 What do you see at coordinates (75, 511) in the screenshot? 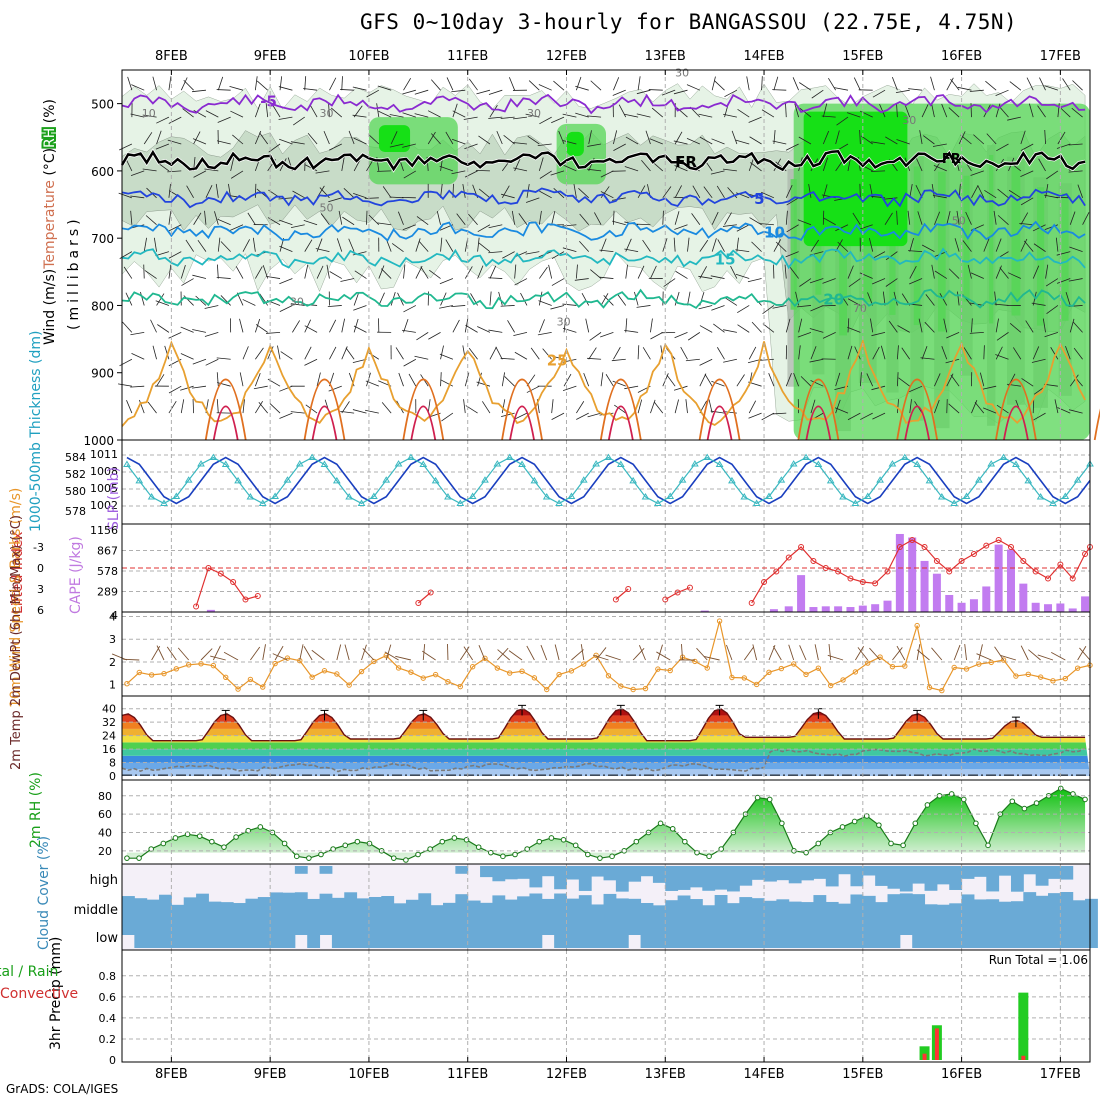
I see `thickness-tick-label: 578` at bounding box center [75, 511].